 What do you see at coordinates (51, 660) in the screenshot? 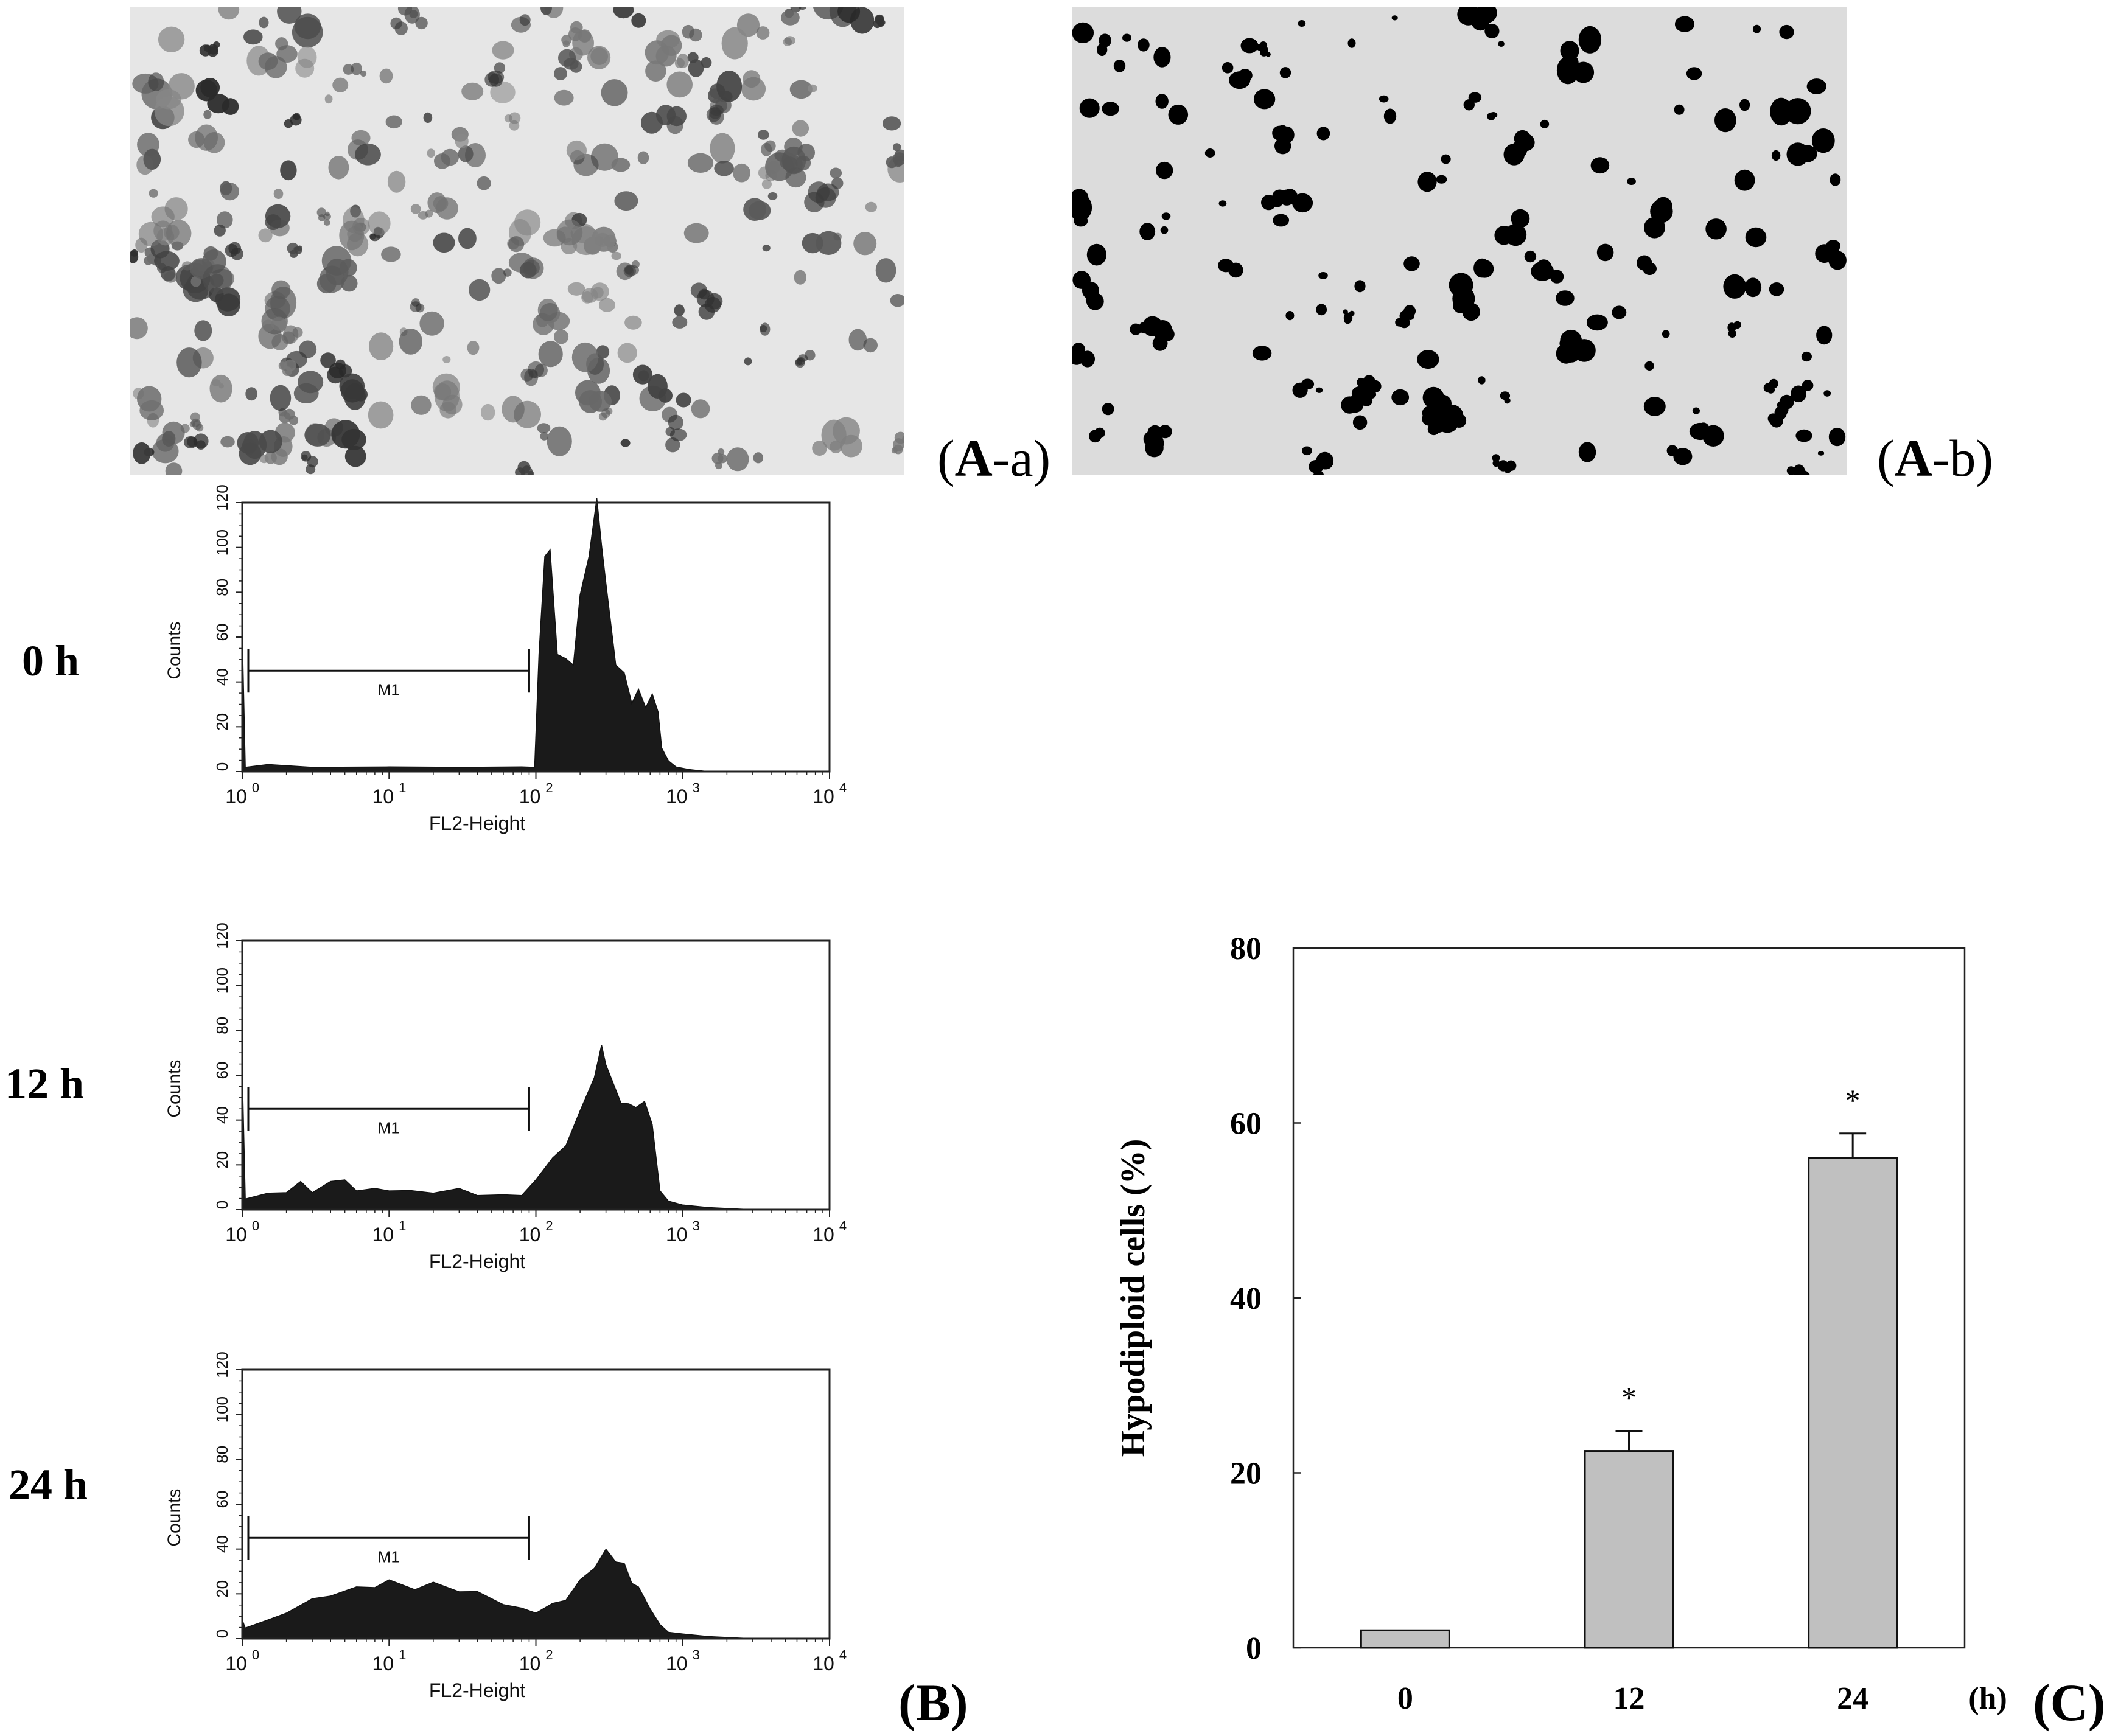
I see `time-label-0h: 0 h` at bounding box center [51, 660].